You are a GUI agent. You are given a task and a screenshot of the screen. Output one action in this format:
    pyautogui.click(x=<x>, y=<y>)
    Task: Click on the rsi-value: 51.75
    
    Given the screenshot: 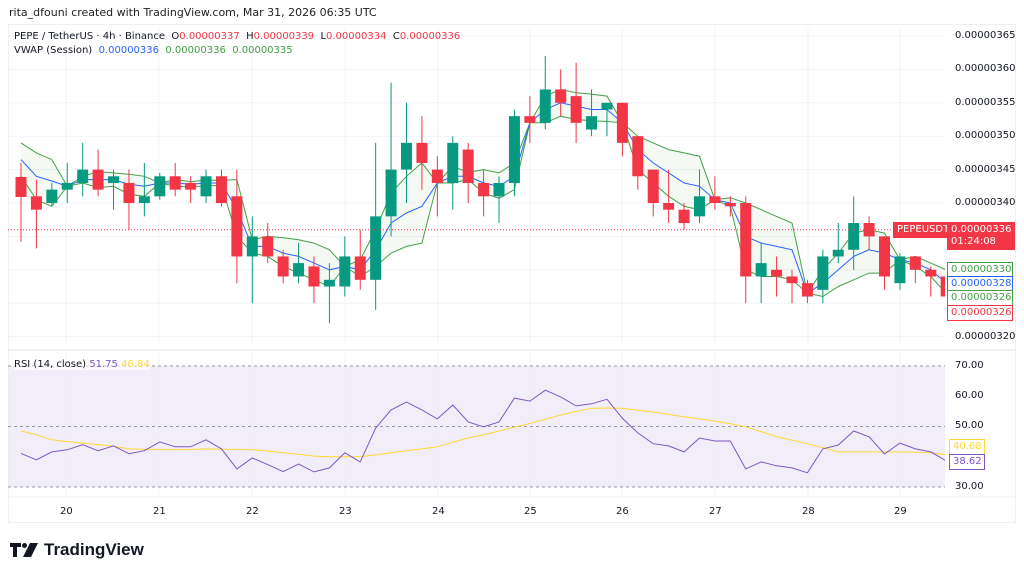 What is the action you would take?
    pyautogui.click(x=103, y=364)
    